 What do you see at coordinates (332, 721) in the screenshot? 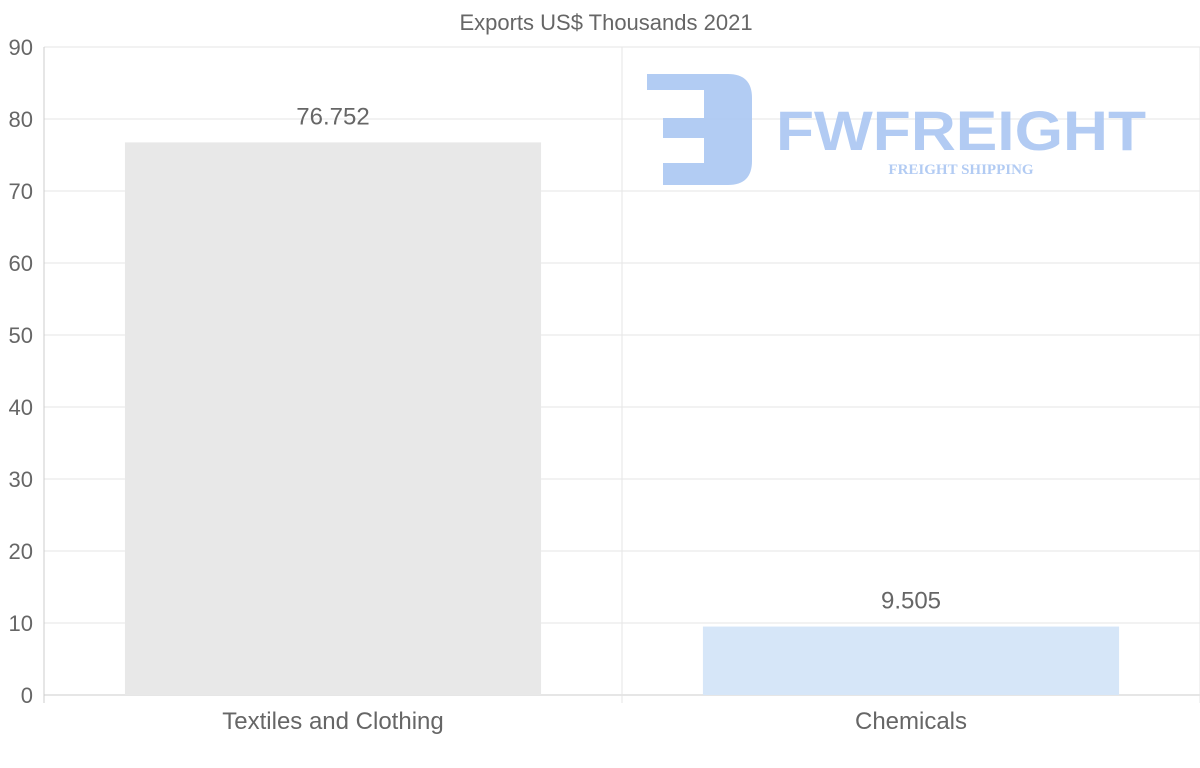
I see `x-tick-label: Textiles and Clothing` at bounding box center [332, 721].